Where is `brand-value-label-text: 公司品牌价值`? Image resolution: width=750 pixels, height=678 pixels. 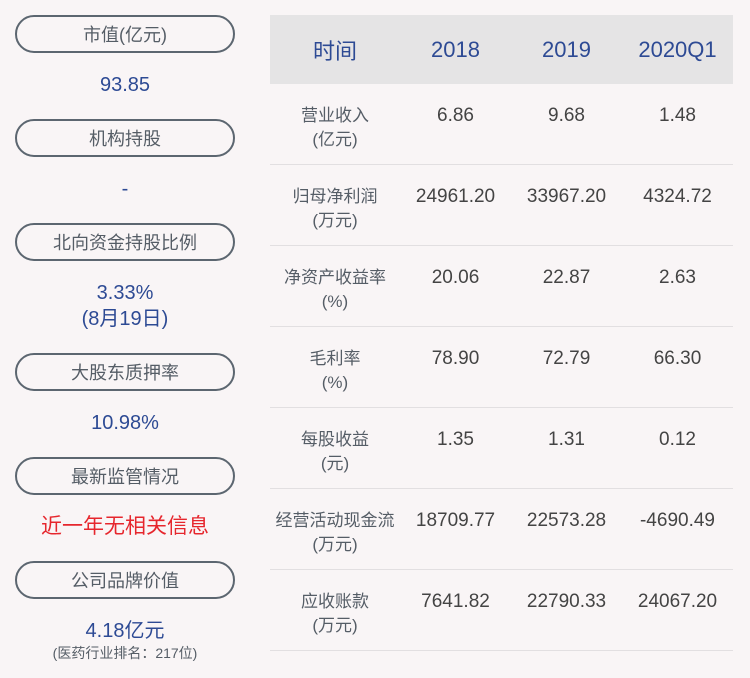 brand-value-label-text: 公司品牌价值 is located at coordinates (125, 581).